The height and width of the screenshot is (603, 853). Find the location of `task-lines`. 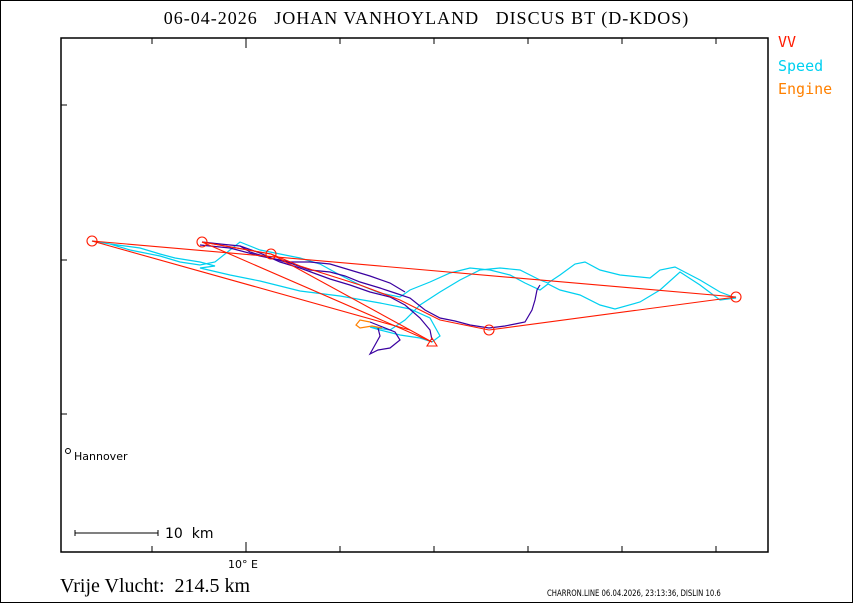

task-lines is located at coordinates (414, 291).